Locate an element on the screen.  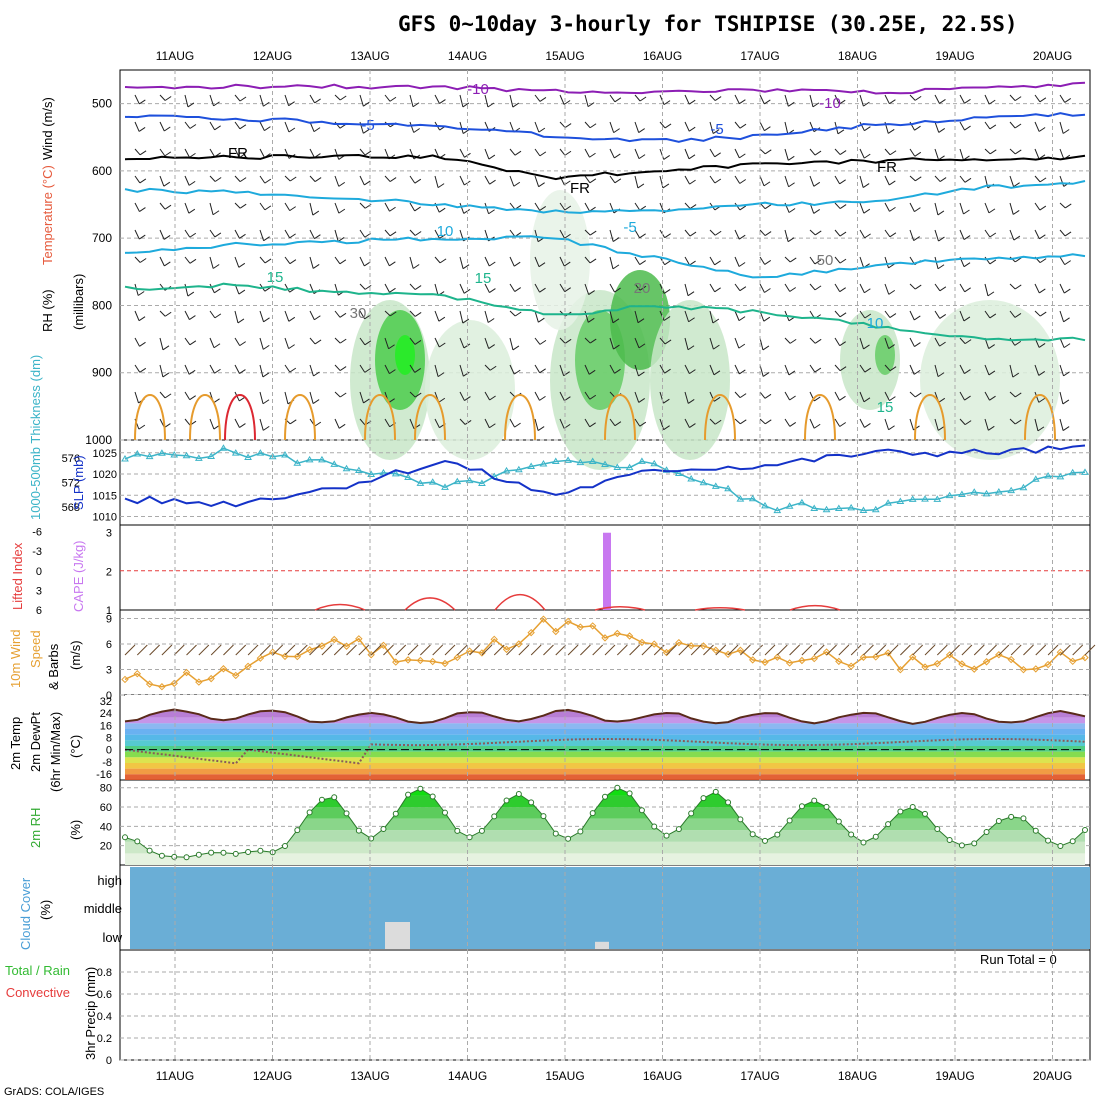
precip-panel-frame is located at coordinates (605, 1005).